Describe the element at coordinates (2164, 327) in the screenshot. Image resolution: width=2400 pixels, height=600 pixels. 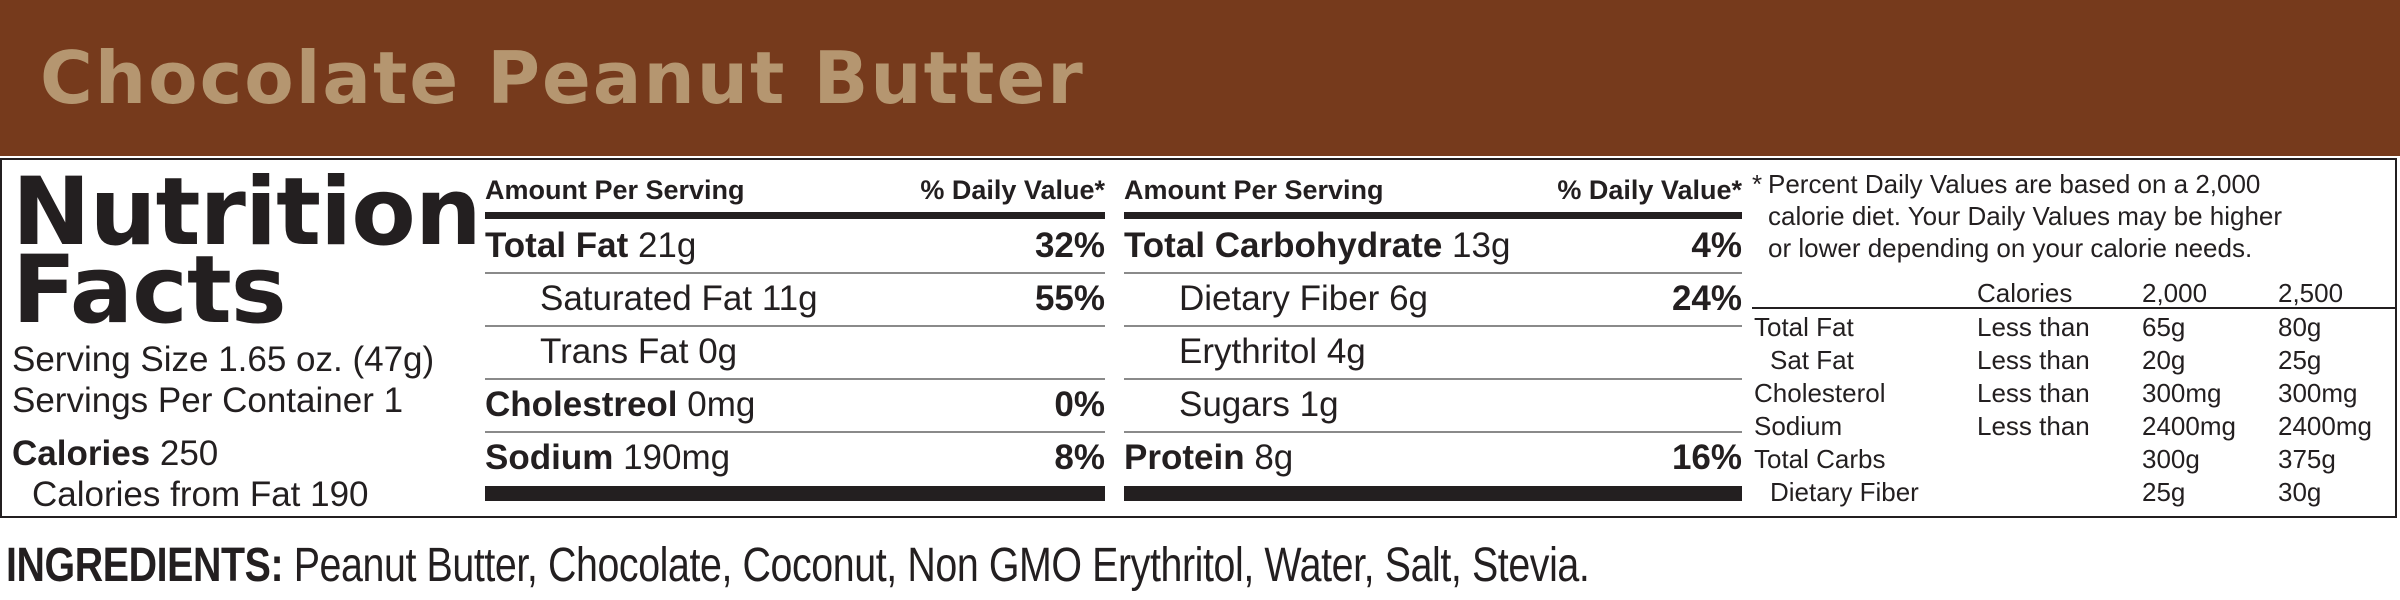
I see `dv-row-total-fat-2000: 65g` at that location.